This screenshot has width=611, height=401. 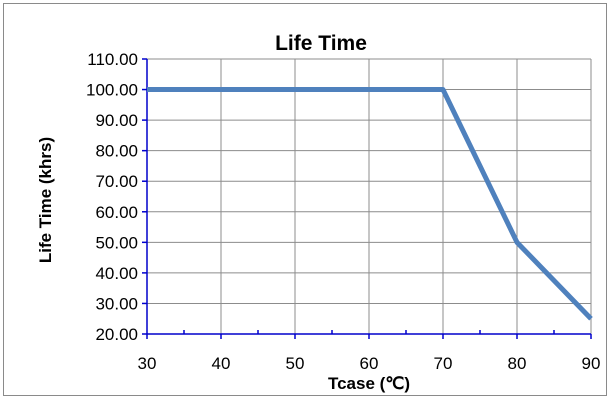 What do you see at coordinates (45, 200) in the screenshot?
I see `y-axis-label: Life Time (khrs)` at bounding box center [45, 200].